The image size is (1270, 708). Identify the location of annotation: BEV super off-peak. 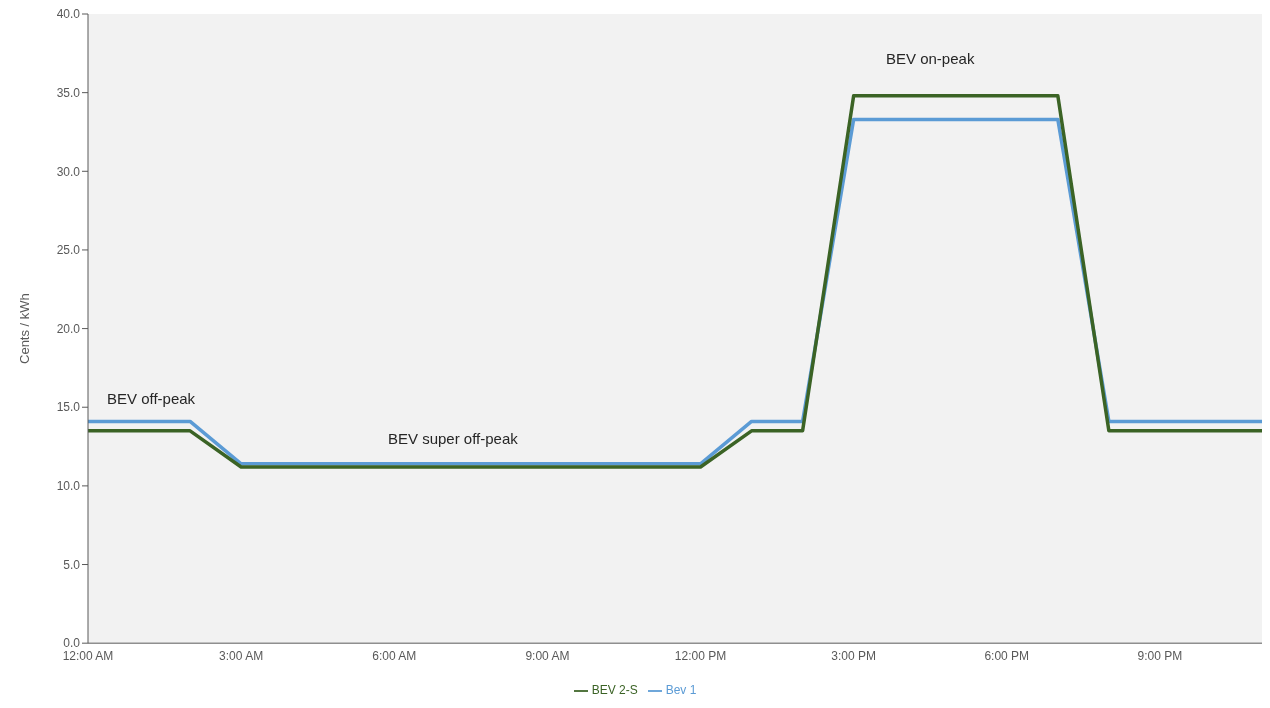
(453, 438).